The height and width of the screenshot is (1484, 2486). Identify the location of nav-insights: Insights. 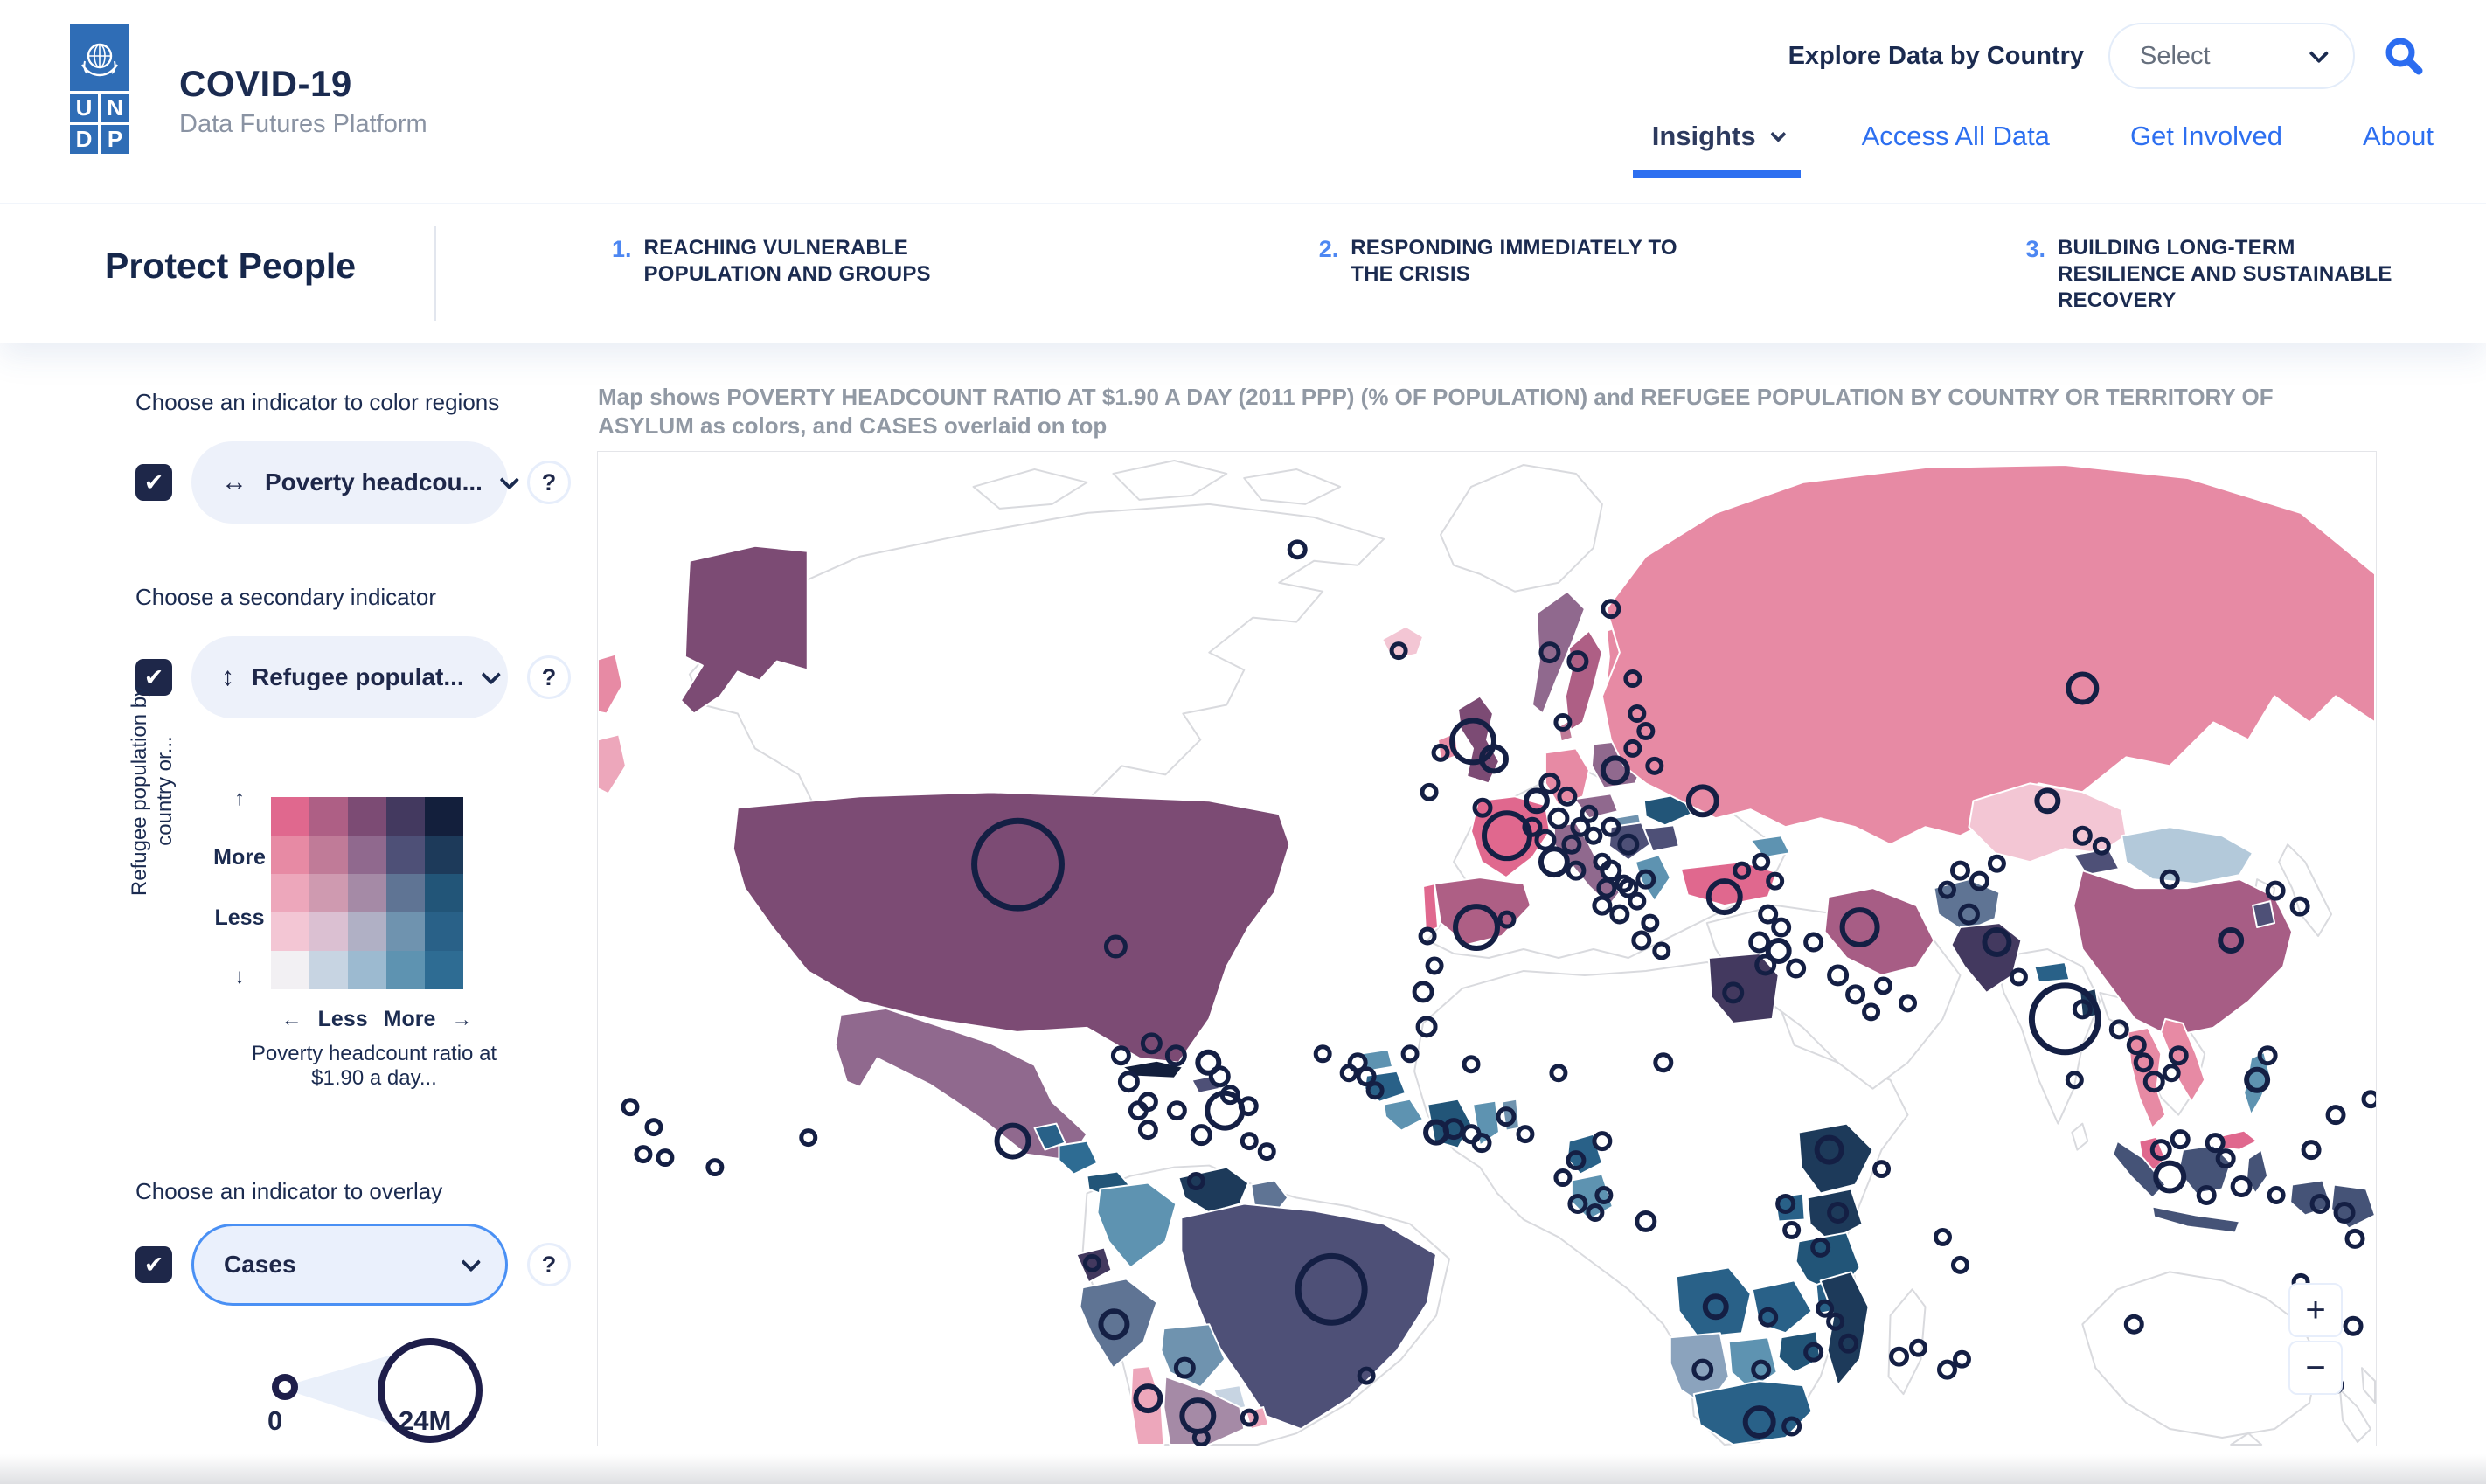
(1716, 149).